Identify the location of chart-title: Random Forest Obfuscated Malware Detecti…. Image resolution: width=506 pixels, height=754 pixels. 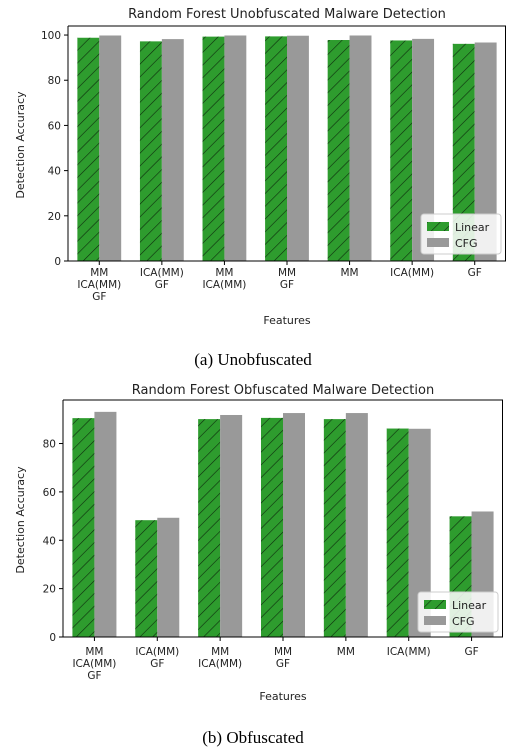
(283, 390).